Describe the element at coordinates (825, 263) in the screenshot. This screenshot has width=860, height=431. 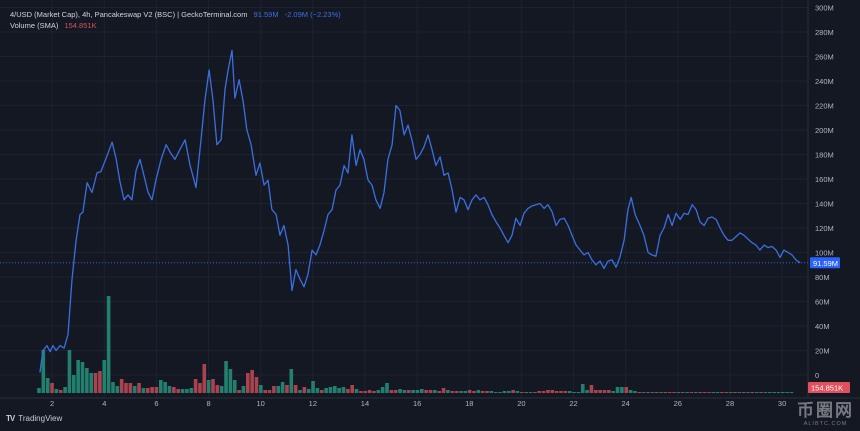
I see `last-price-tag` at that location.